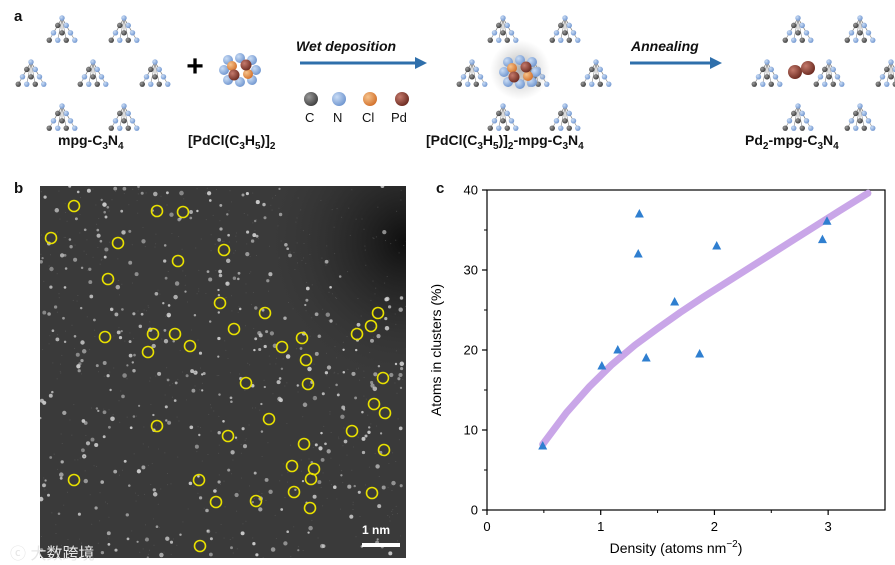  I want to click on y-tick-label: 20, so click(471, 350).